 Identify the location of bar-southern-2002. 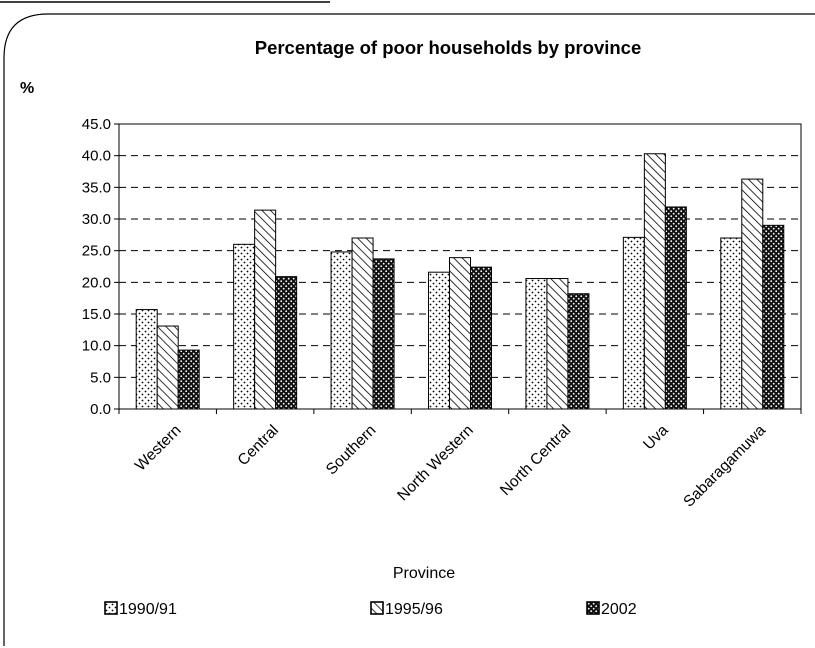
(383, 334).